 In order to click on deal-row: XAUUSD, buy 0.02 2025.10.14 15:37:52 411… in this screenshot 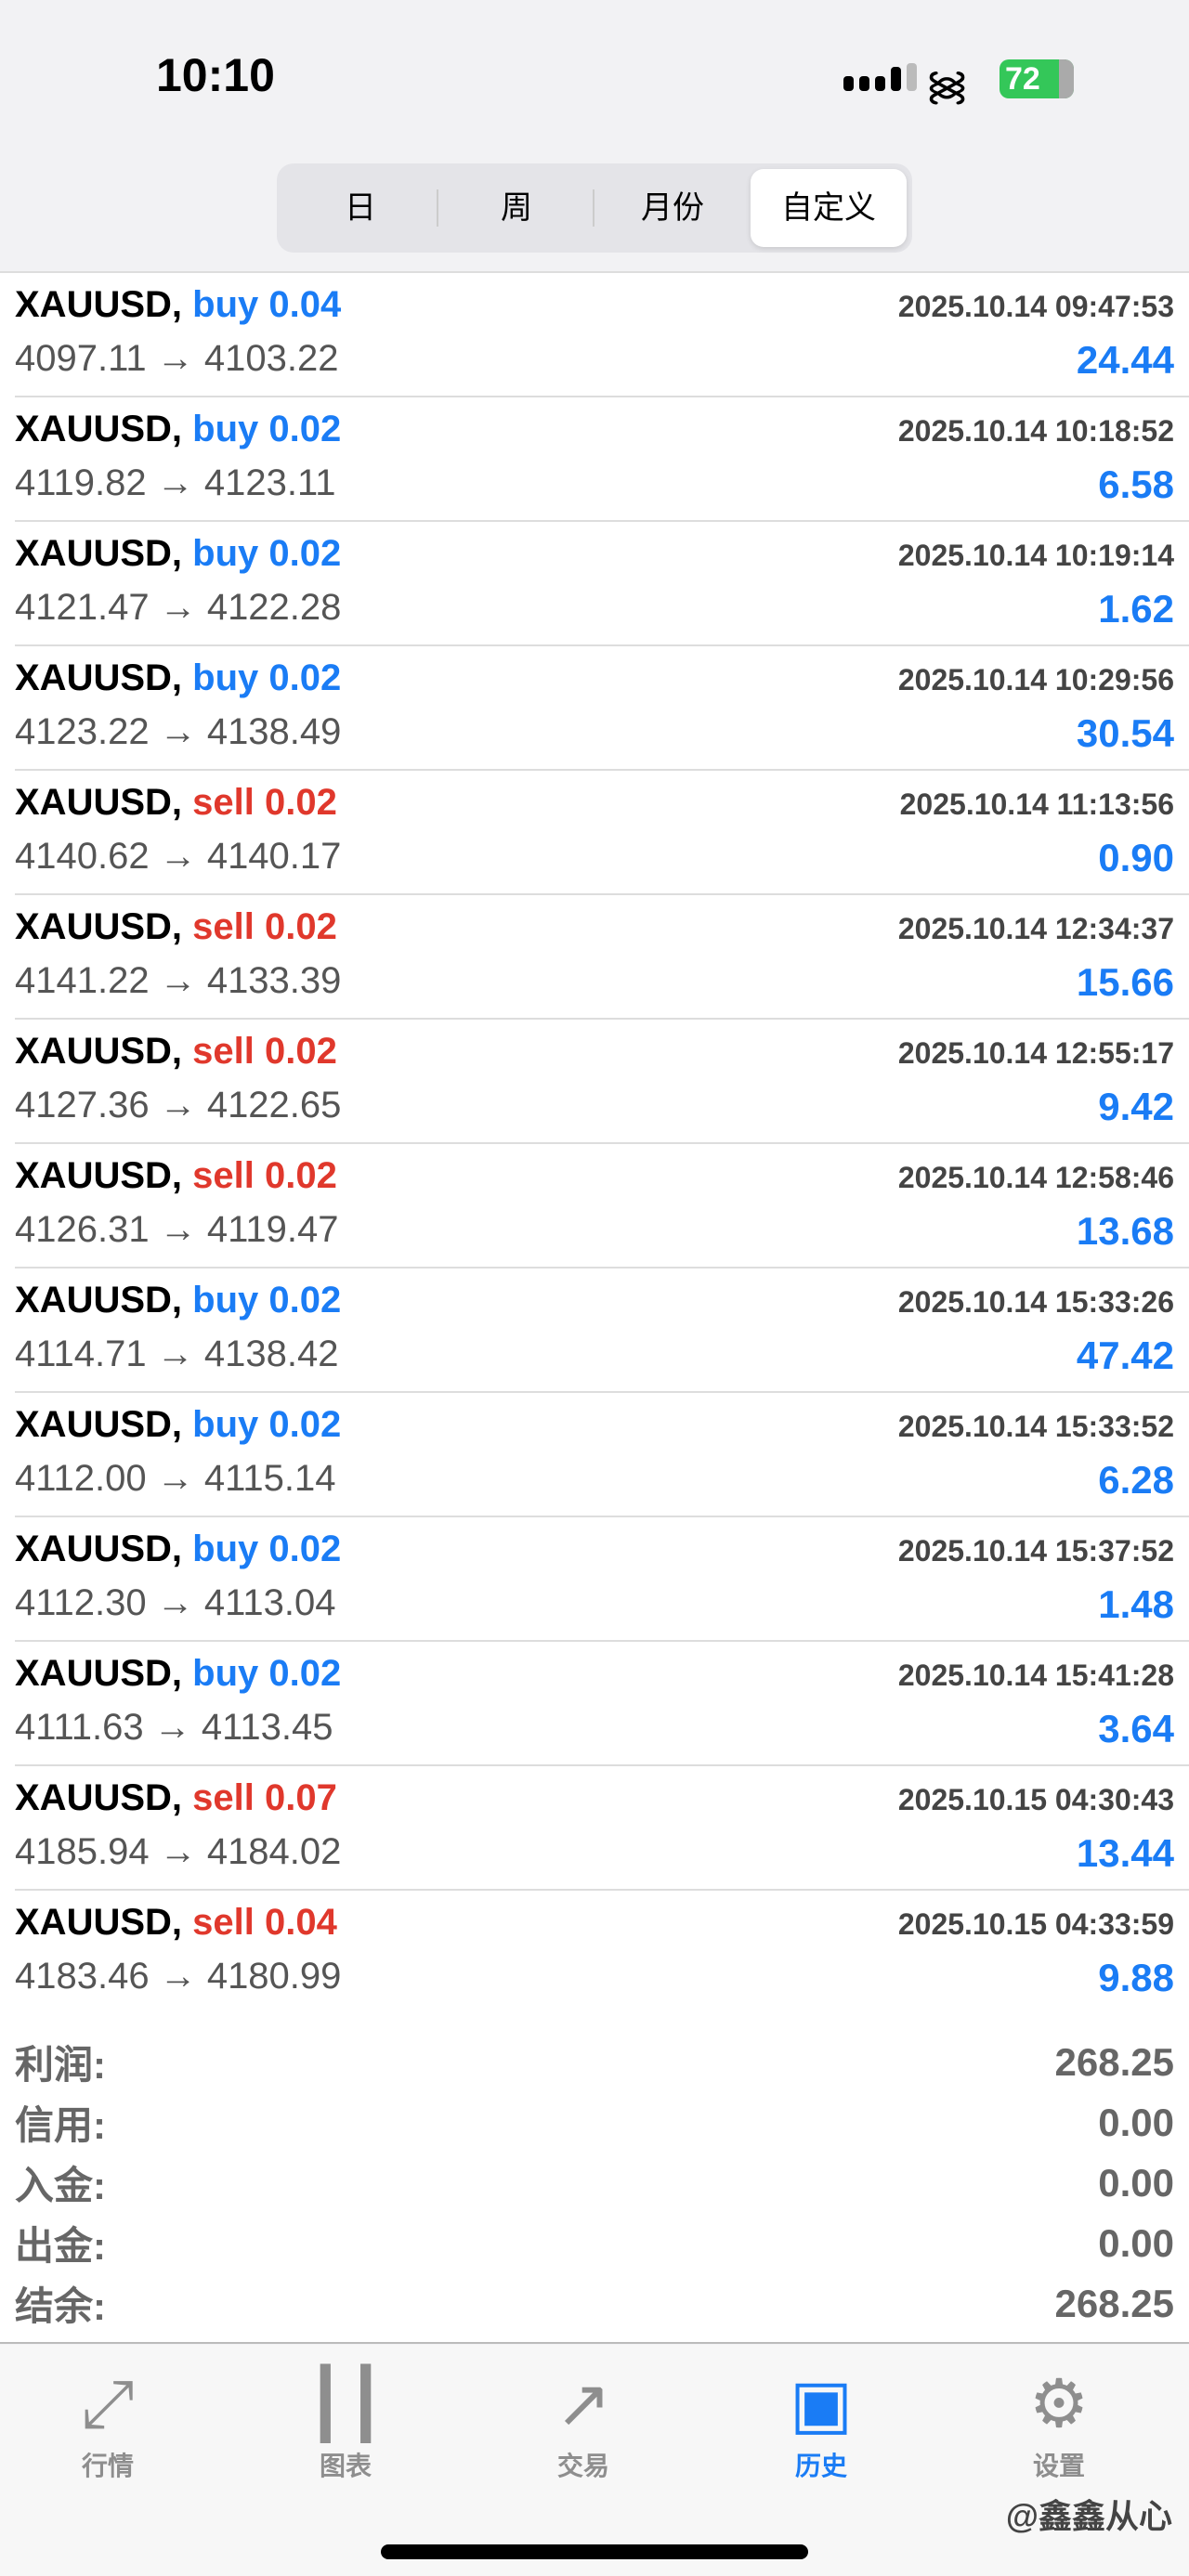, I will do `click(602, 1579)`.